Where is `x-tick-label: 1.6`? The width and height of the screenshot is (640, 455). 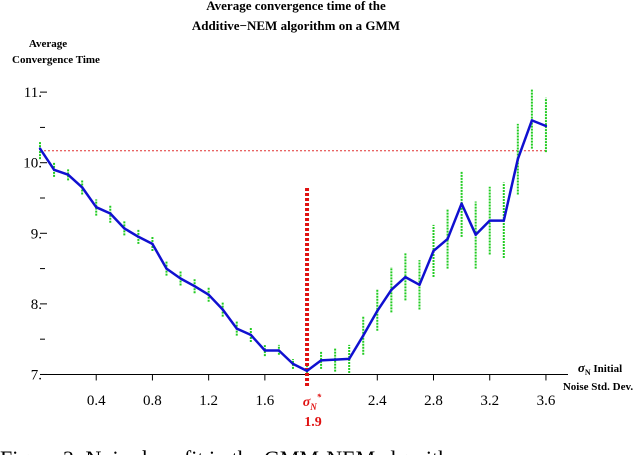 x-tick-label: 1.6 is located at coordinates (264, 401).